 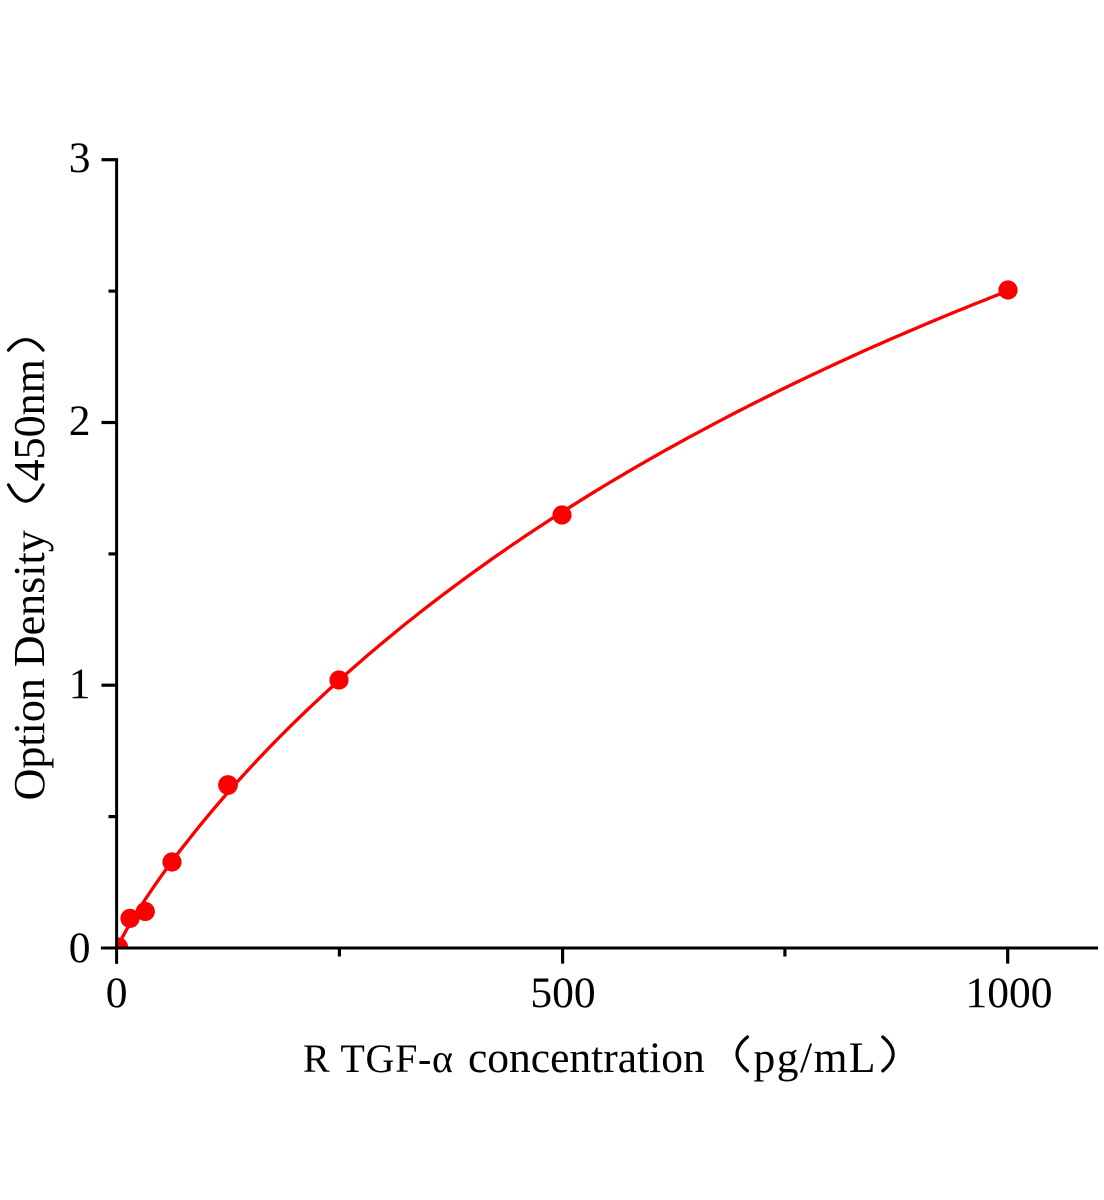 What do you see at coordinates (816, 1058) in the screenshot?
I see `svg-text: pg/mL` at bounding box center [816, 1058].